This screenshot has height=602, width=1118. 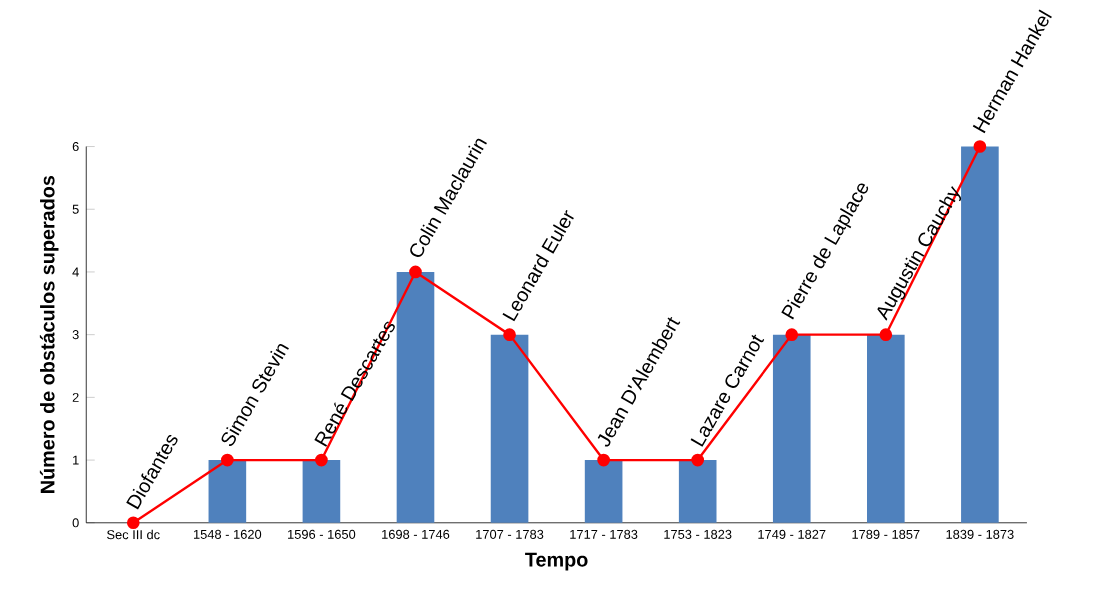 I want to click on y-tick-label: 4, so click(x=75, y=272).